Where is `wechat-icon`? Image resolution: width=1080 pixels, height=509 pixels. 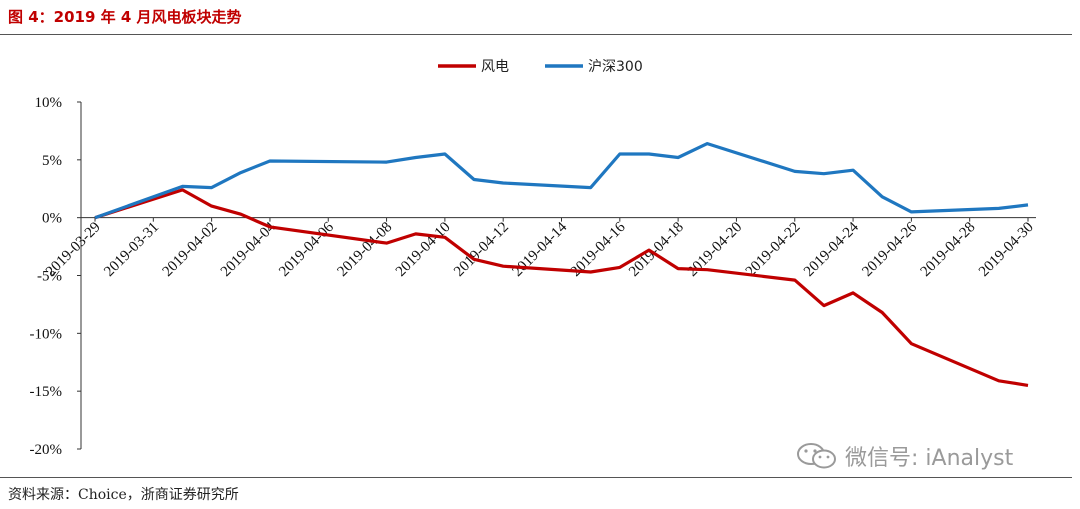
wechat-icon is located at coordinates (816, 456).